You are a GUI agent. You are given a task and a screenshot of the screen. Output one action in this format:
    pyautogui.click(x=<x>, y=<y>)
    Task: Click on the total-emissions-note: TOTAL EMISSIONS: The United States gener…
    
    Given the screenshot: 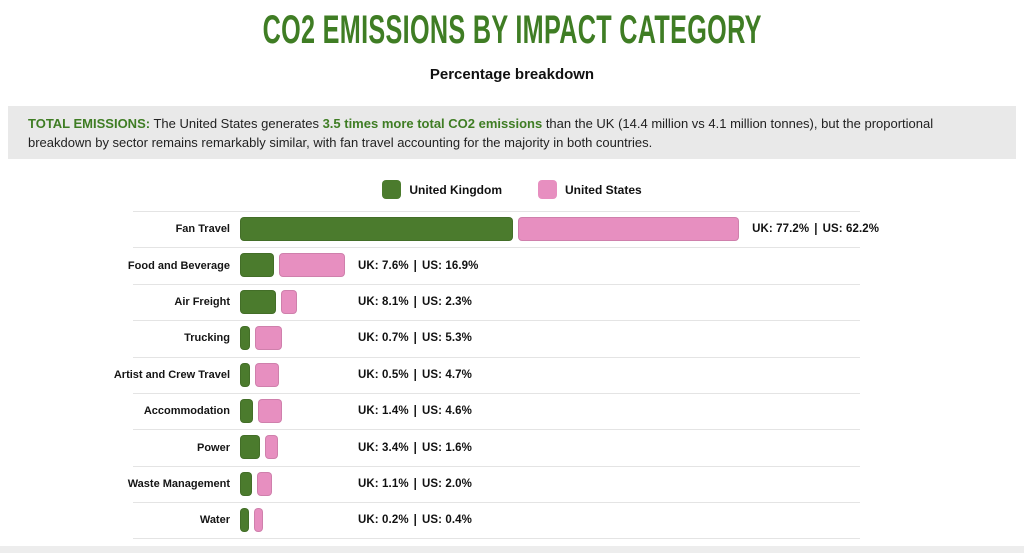 What is the action you would take?
    pyautogui.click(x=512, y=132)
    